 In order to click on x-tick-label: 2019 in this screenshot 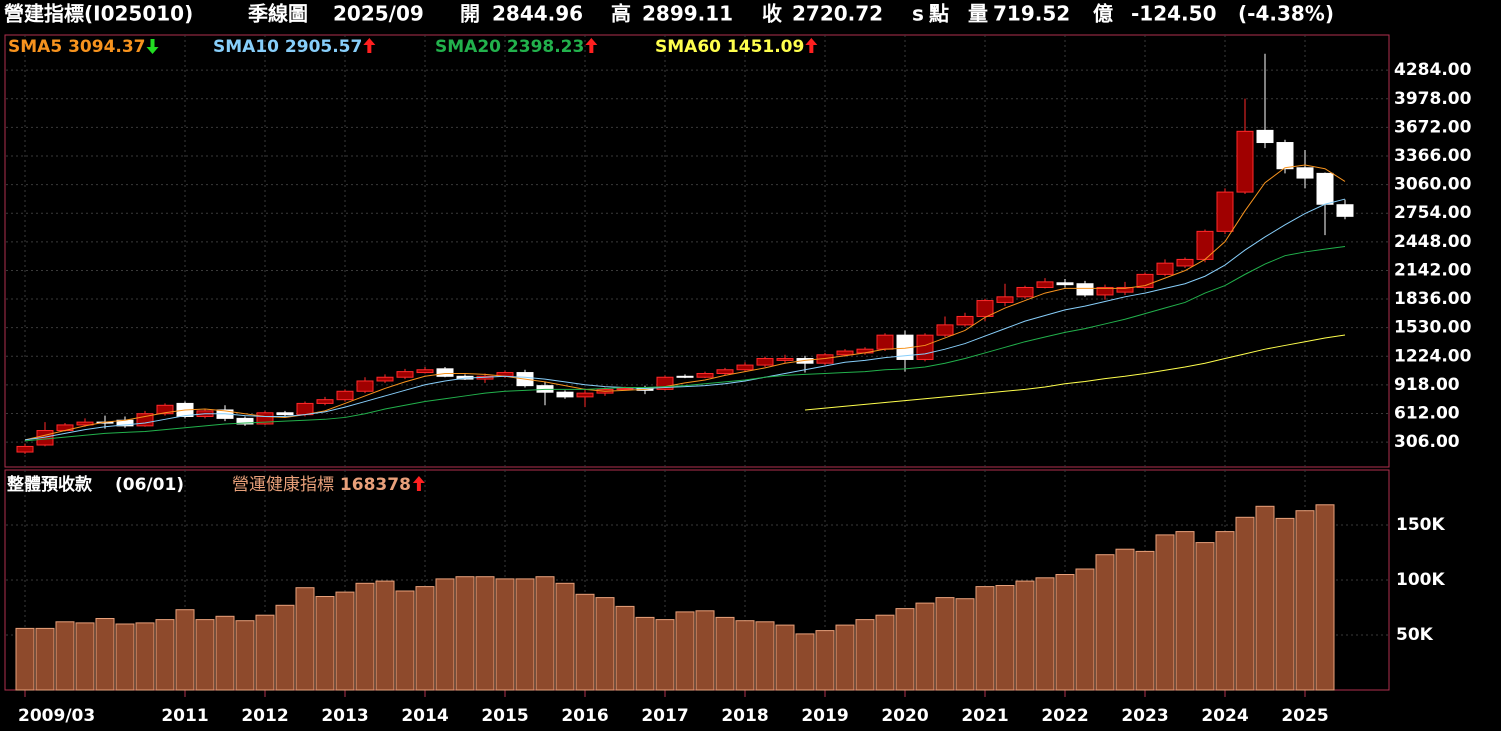, I will do `click(824, 716)`.